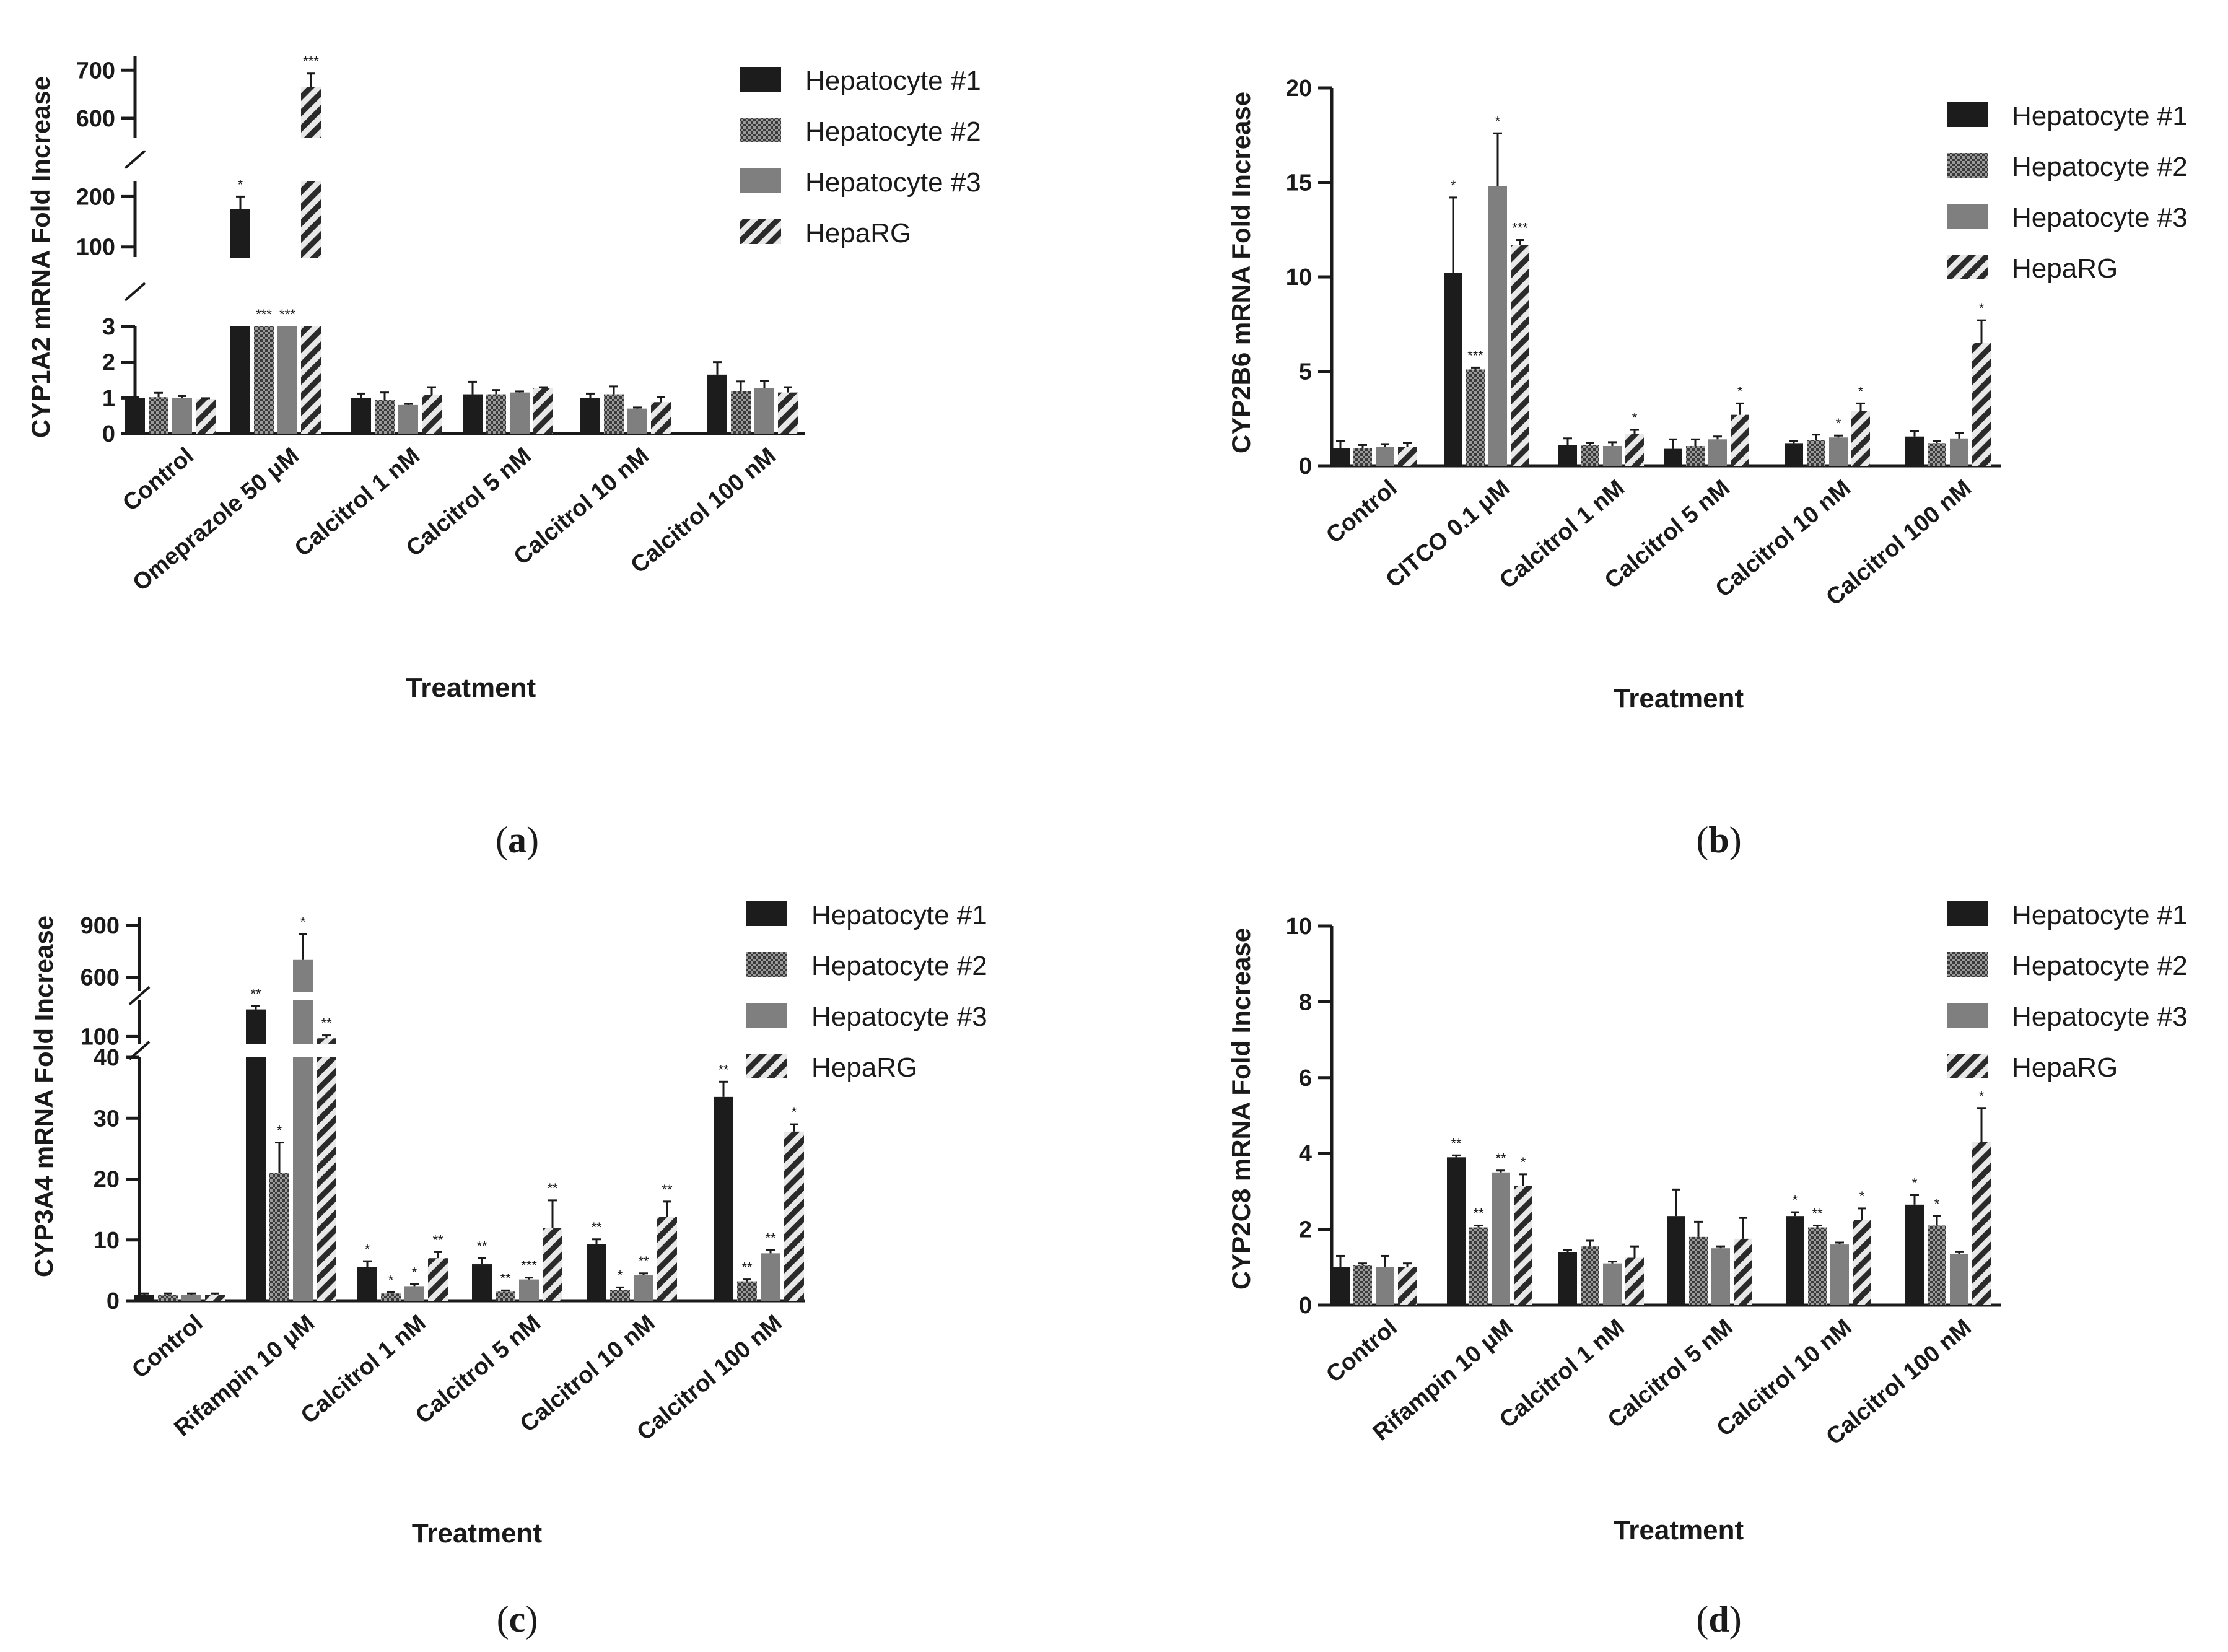 The height and width of the screenshot is (1652, 2228). I want to click on caption-c-label: c, so click(517, 1620).